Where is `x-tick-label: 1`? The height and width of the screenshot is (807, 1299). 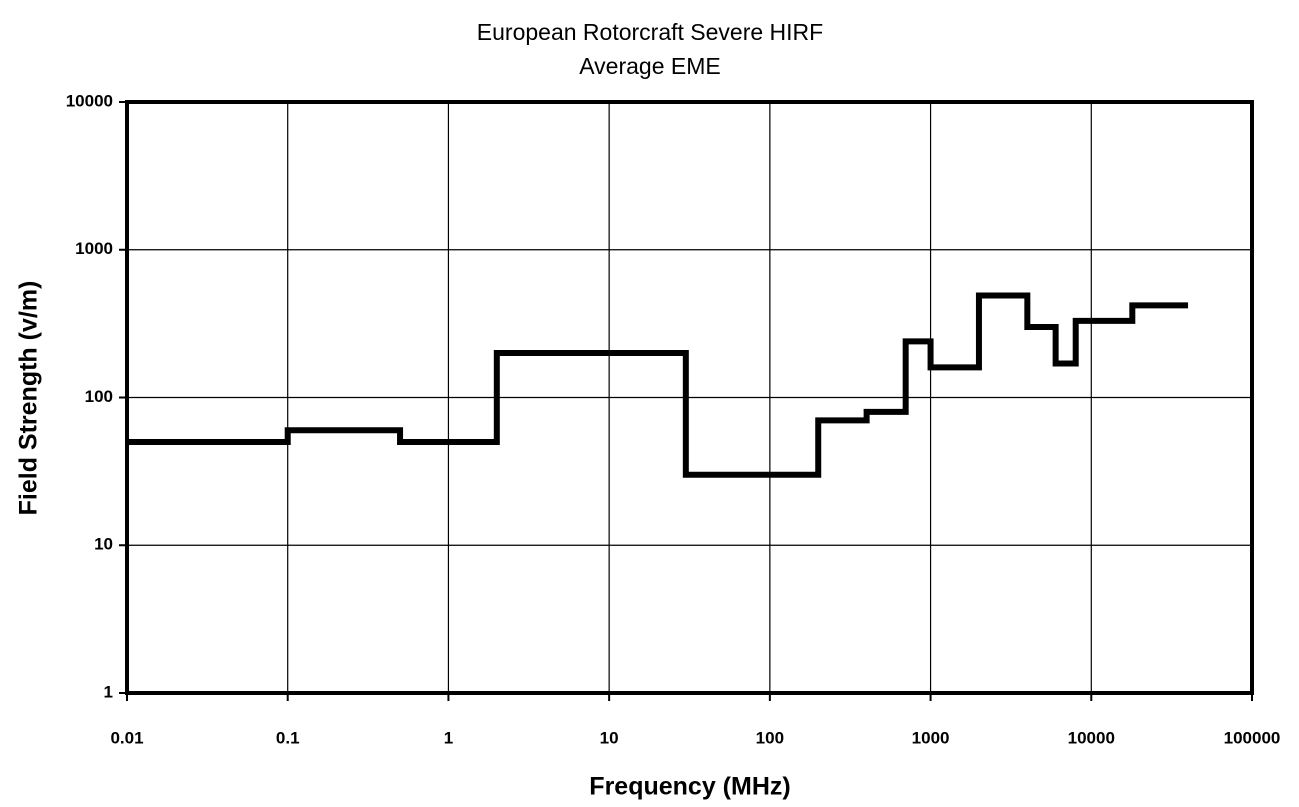 x-tick-label: 1 is located at coordinates (448, 737).